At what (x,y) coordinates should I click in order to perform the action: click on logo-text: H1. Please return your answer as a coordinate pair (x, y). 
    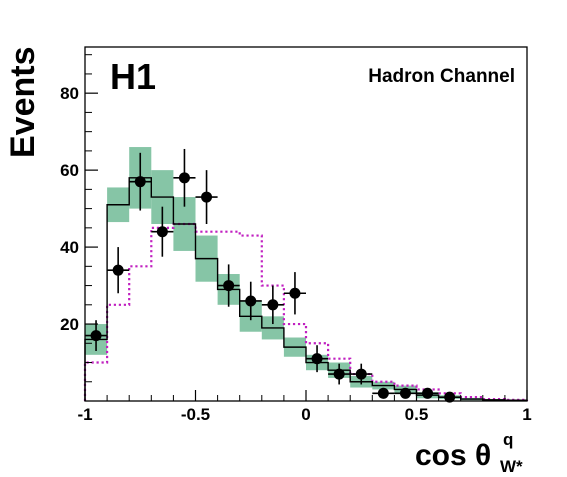
    Looking at the image, I should click on (133, 76).